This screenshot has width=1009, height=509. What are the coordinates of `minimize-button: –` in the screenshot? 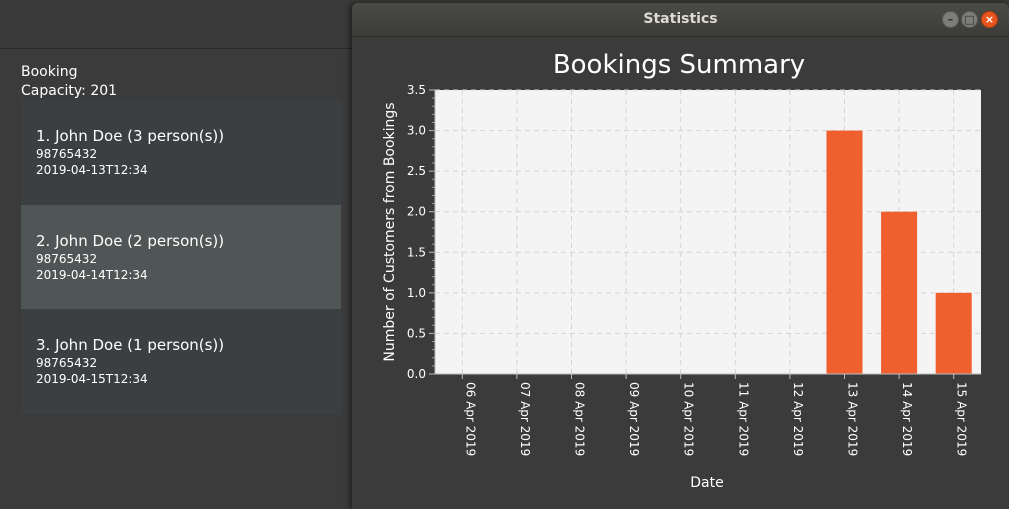 It's located at (950, 19).